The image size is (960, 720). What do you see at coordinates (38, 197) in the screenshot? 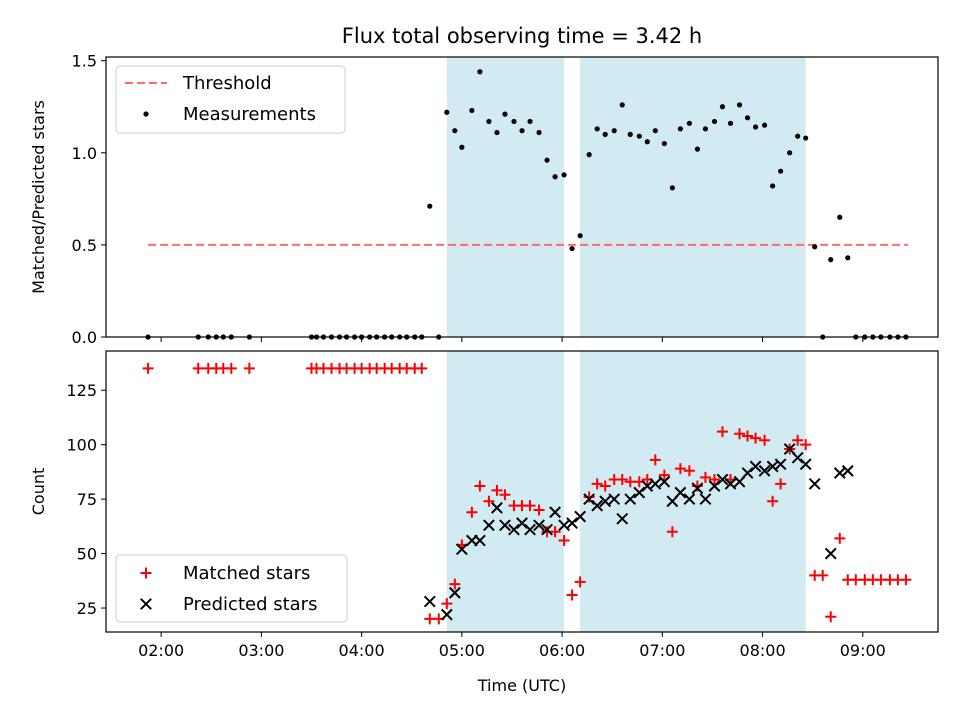
I see `ratio-y-axis-label: Matched/Predicted stars` at bounding box center [38, 197].